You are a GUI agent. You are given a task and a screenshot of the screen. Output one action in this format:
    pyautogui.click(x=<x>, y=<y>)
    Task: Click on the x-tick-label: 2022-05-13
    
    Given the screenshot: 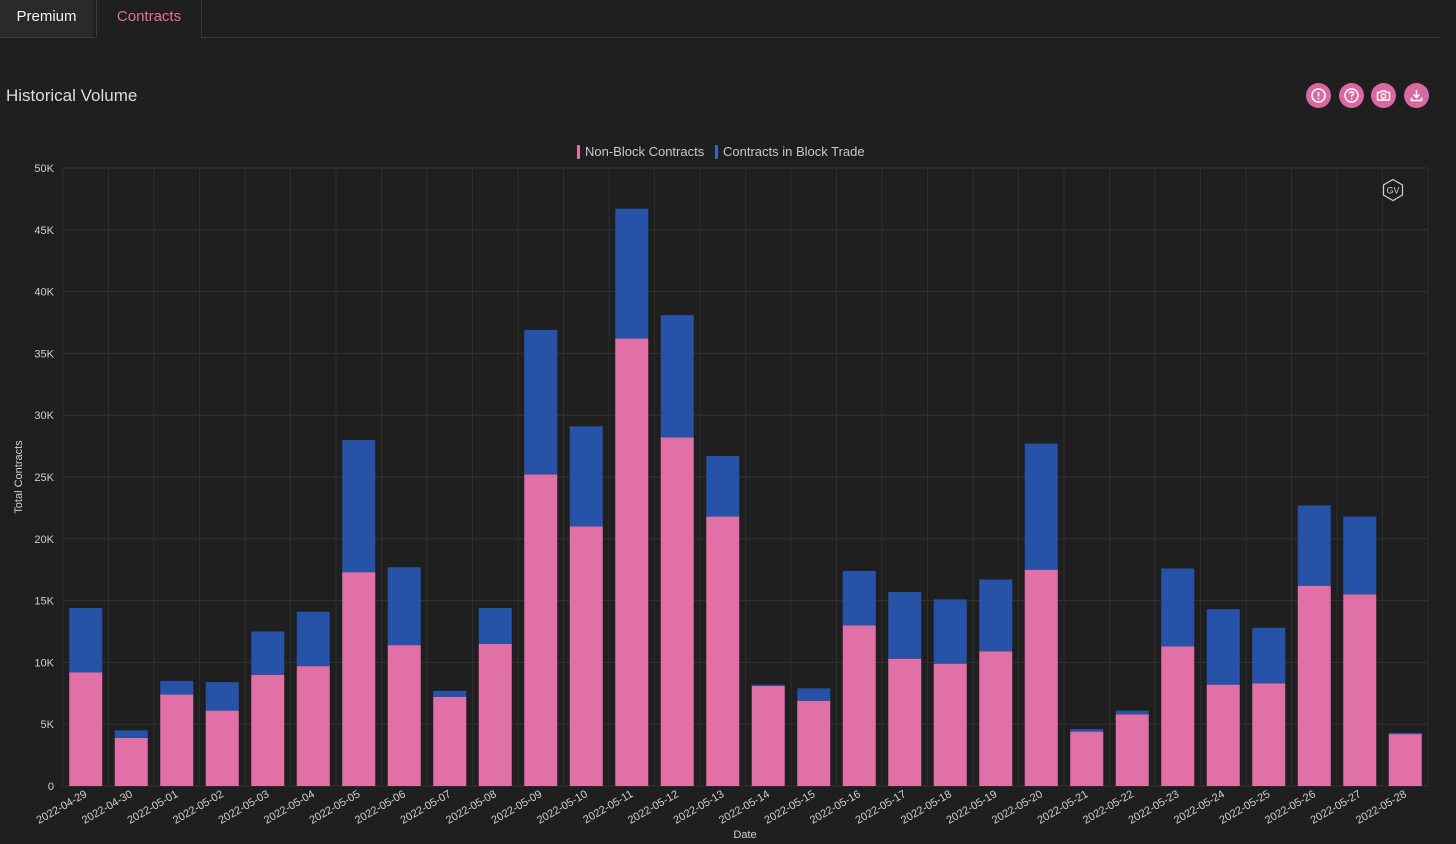 What is the action you would take?
    pyautogui.click(x=699, y=807)
    